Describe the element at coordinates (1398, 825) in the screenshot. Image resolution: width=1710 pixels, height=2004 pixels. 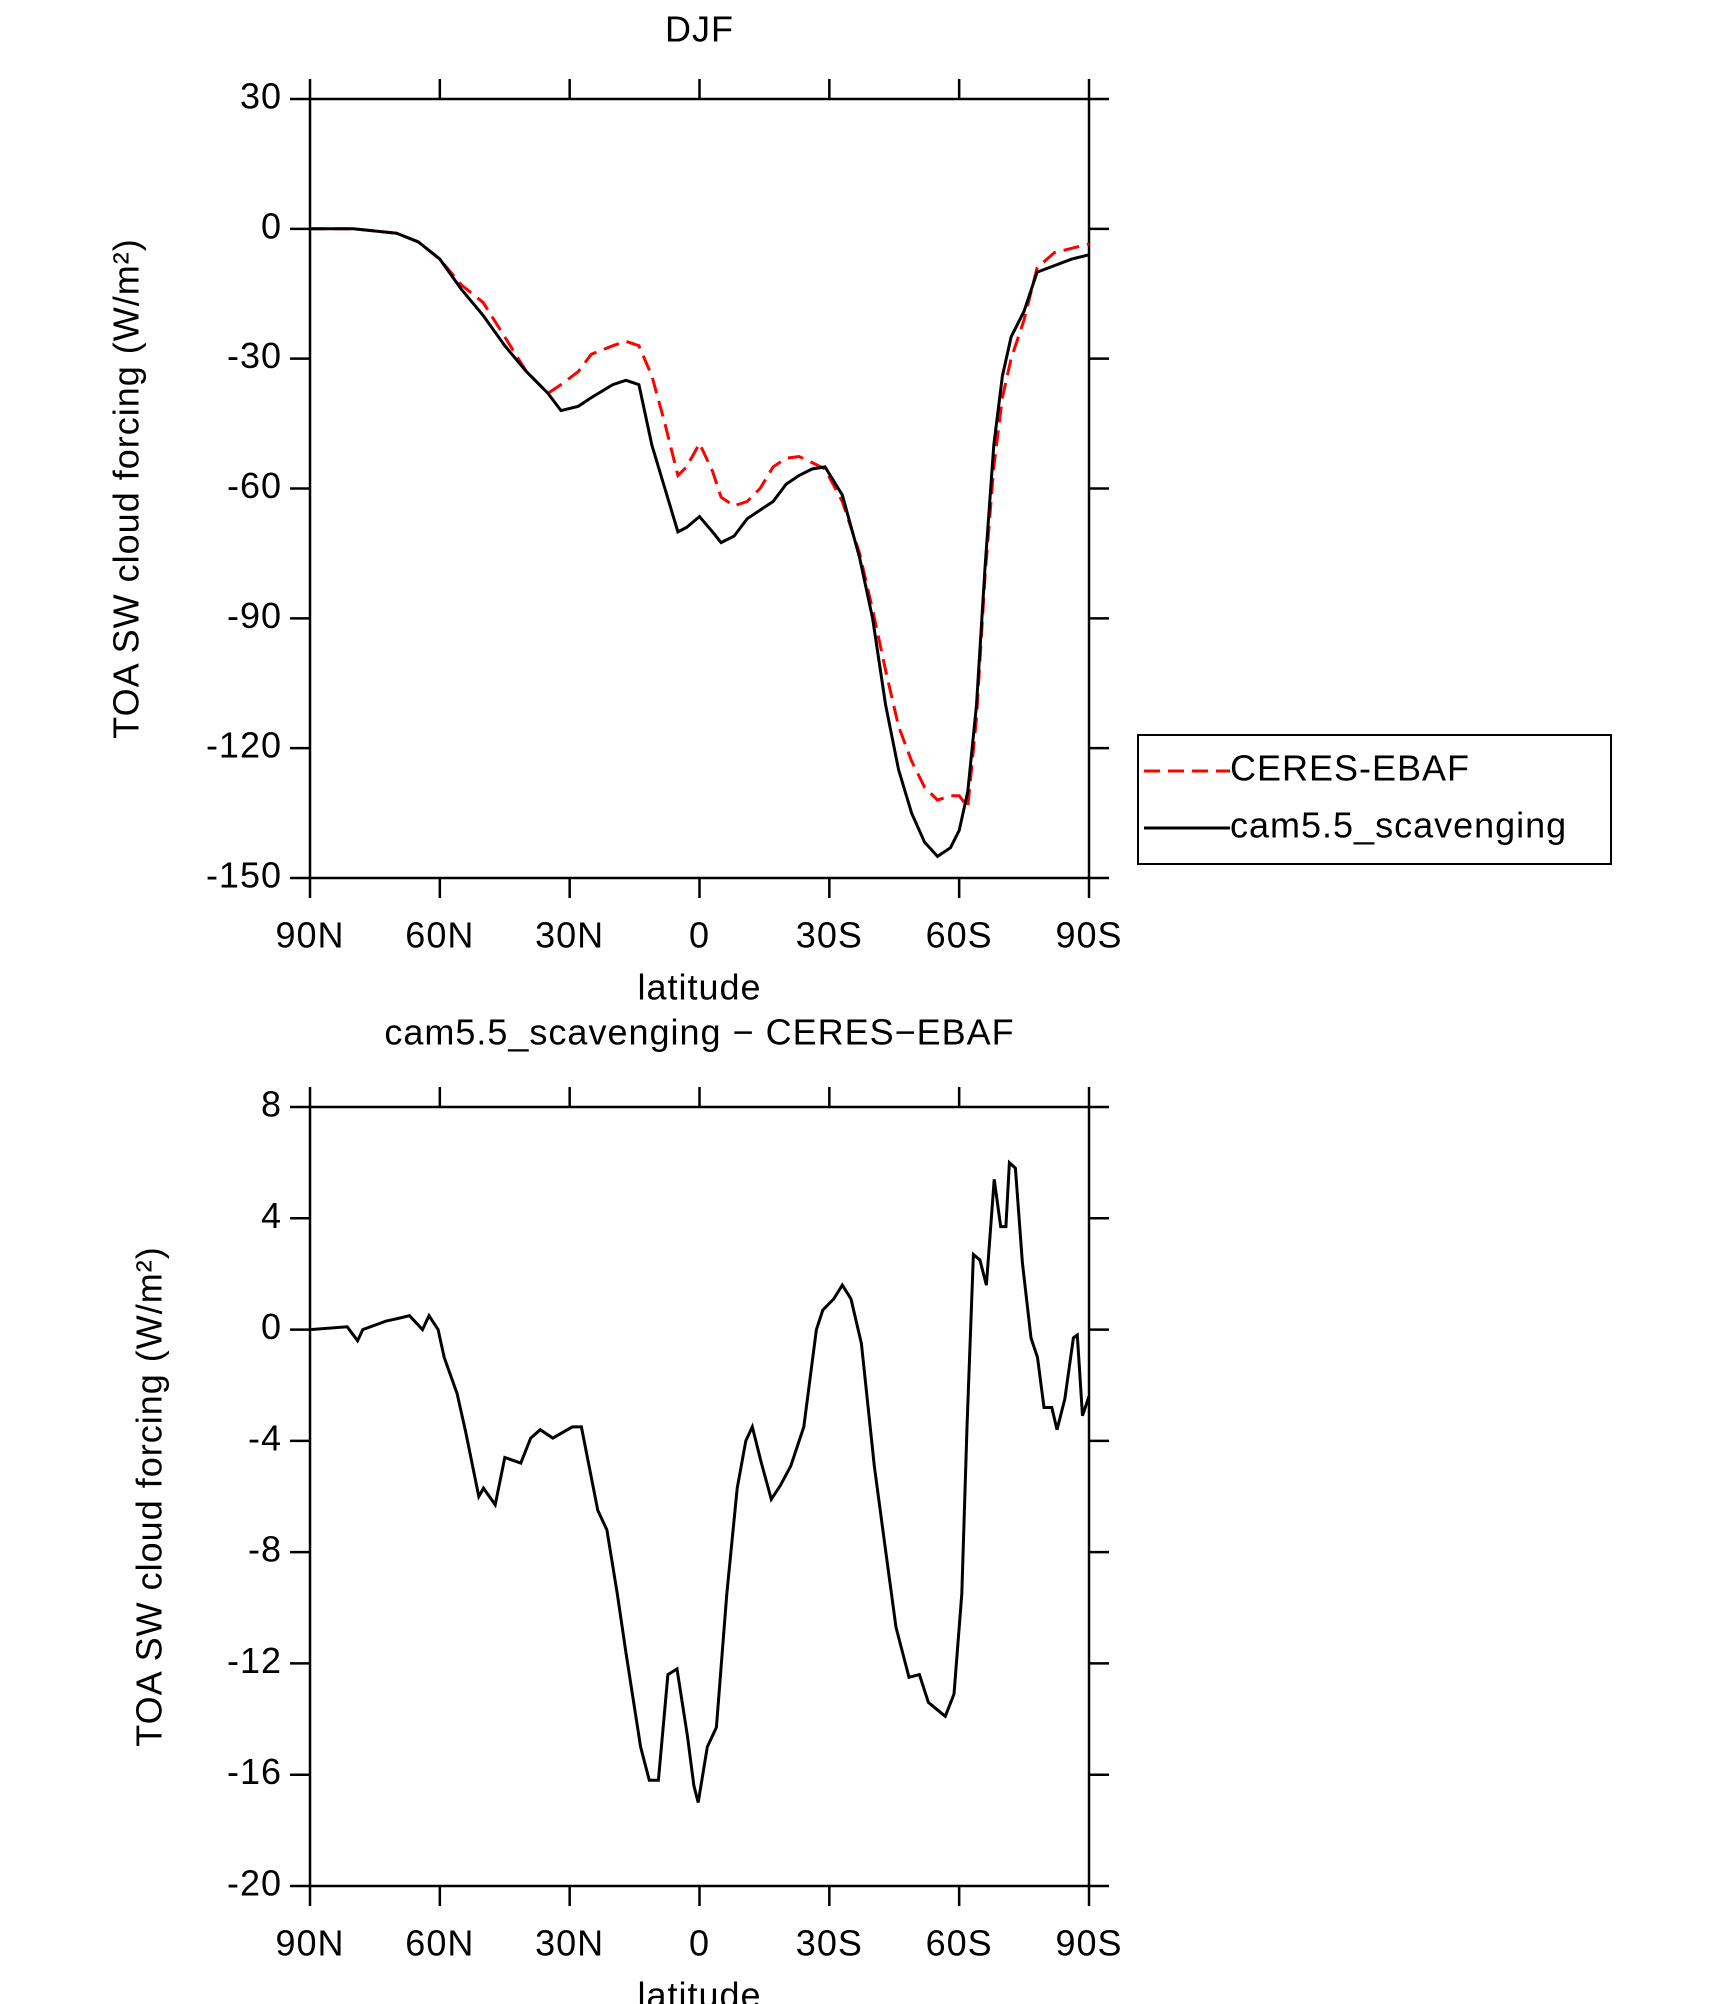
I see `legend-label: cam5.5_scavenging` at that location.